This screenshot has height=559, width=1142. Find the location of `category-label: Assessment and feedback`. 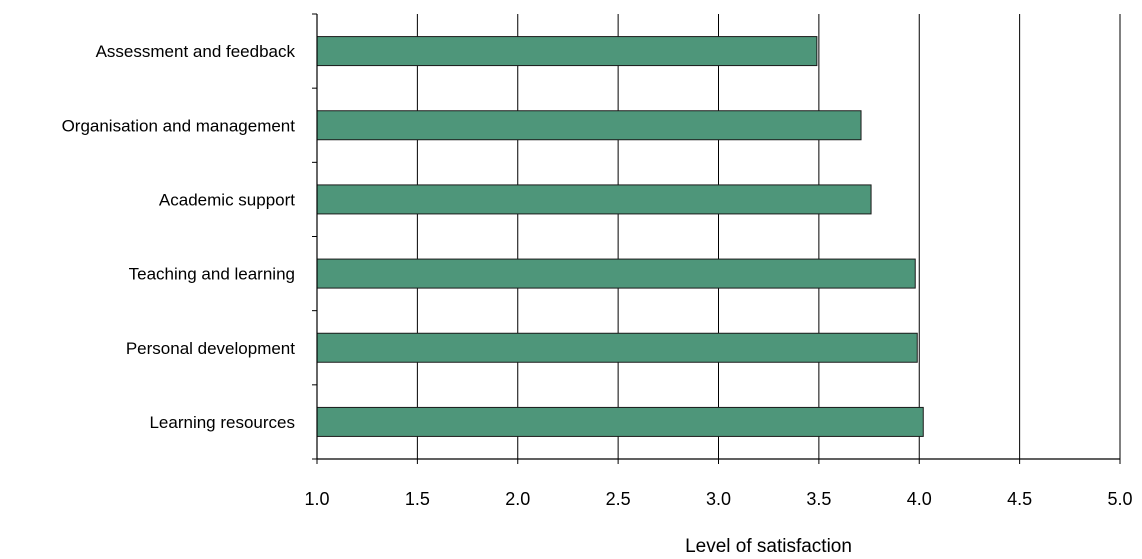

category-label: Assessment and feedback is located at coordinates (196, 51).